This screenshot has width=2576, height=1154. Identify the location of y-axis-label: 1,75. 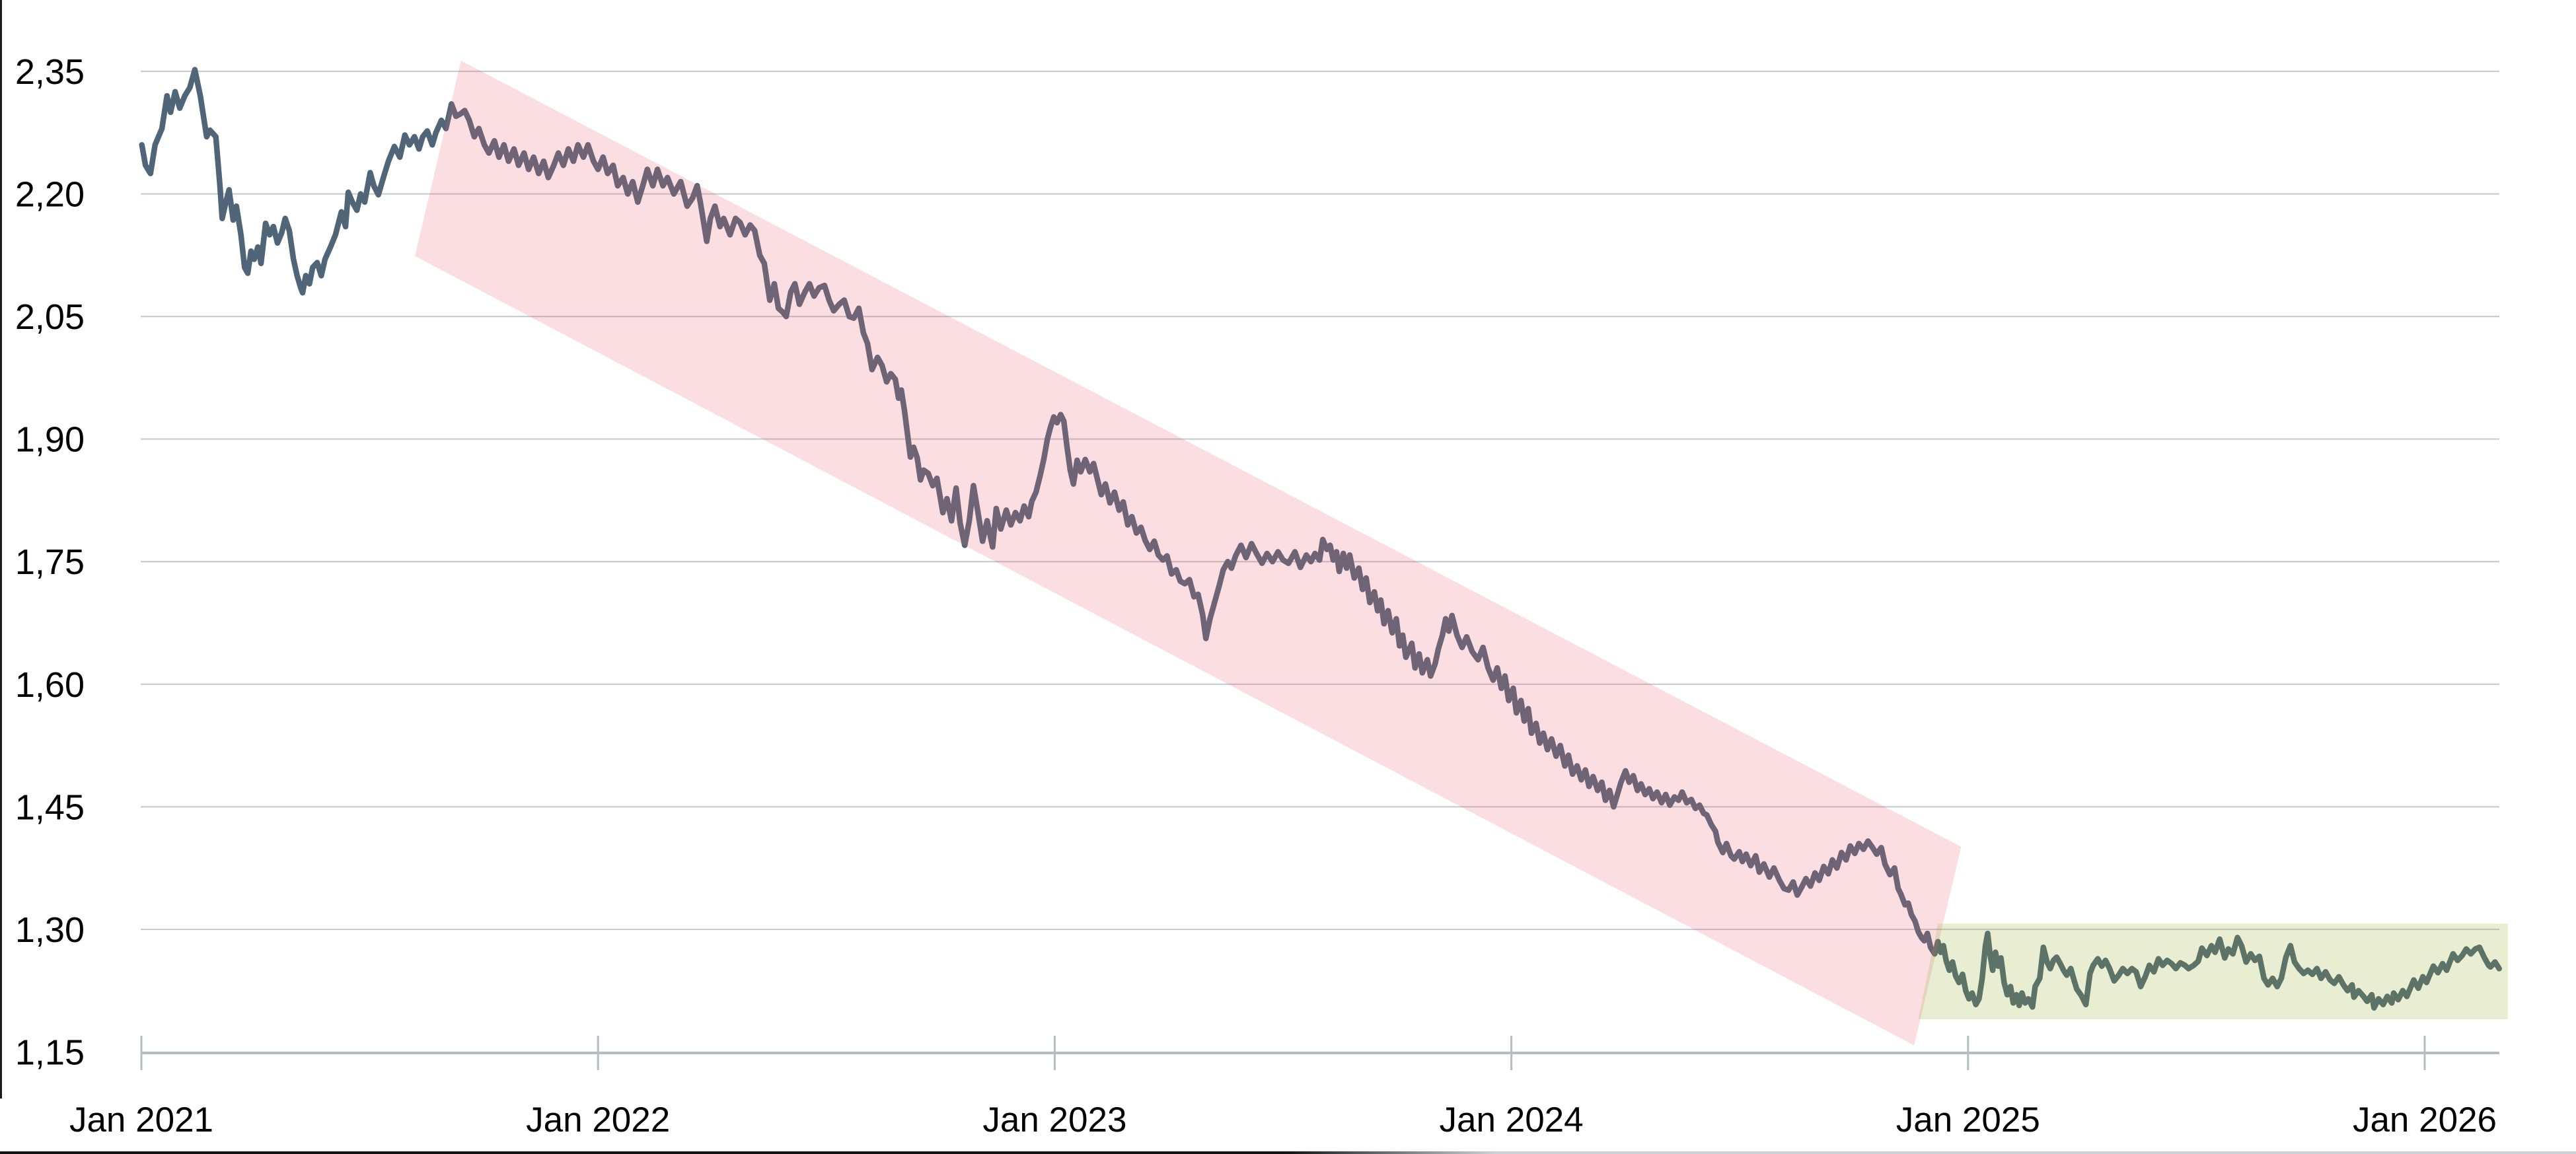
(50, 562).